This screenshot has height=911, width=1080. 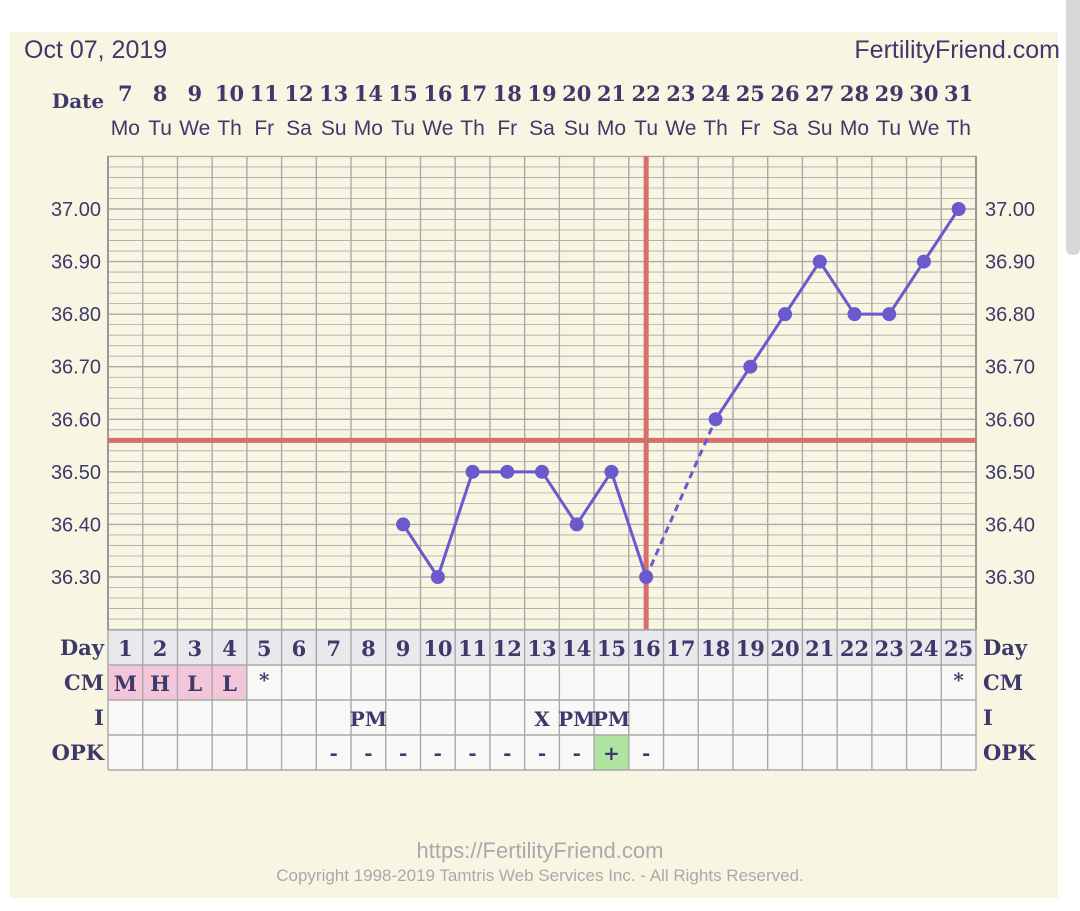 What do you see at coordinates (99, 717) in the screenshot?
I see `row-label-left: I` at bounding box center [99, 717].